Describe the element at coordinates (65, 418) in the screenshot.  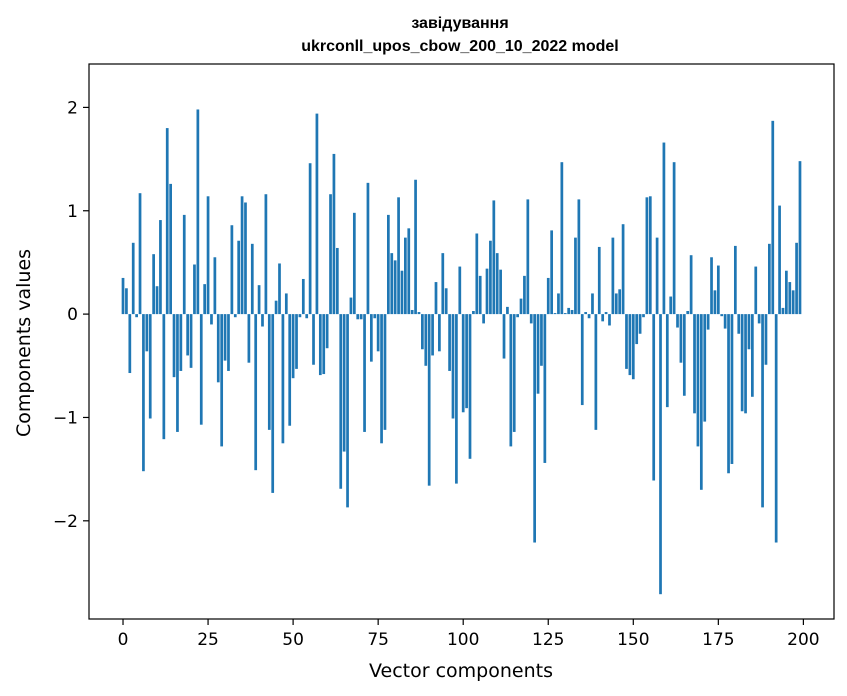
I see `y-tick-label: −1` at that location.